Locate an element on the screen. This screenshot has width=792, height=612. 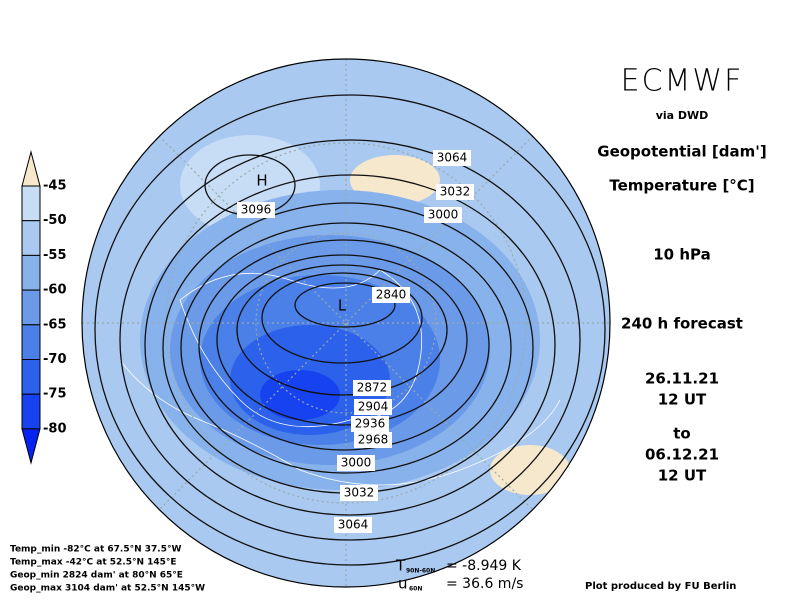
date: 06.12.21 is located at coordinates (682, 455).